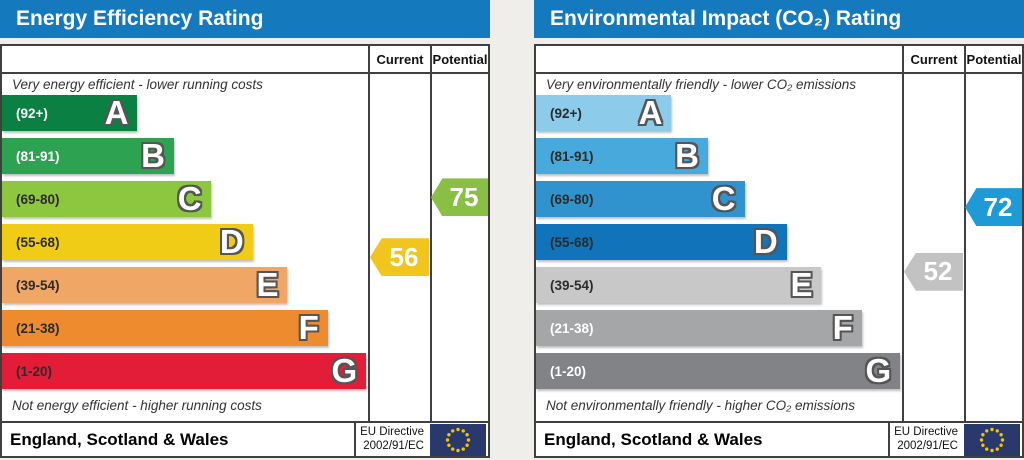  What do you see at coordinates (464, 196) in the screenshot?
I see `potential-rating-value: 75` at bounding box center [464, 196].